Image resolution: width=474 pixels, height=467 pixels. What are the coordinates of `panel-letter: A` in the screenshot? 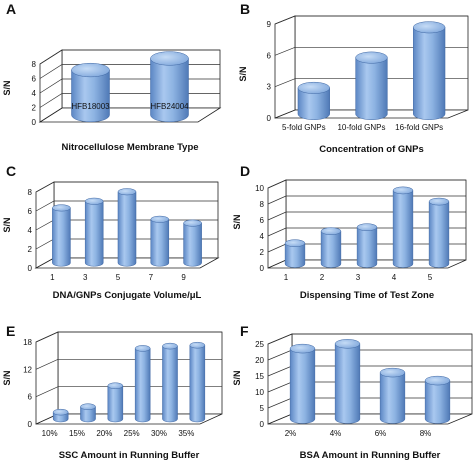 It's located at (11, 9).